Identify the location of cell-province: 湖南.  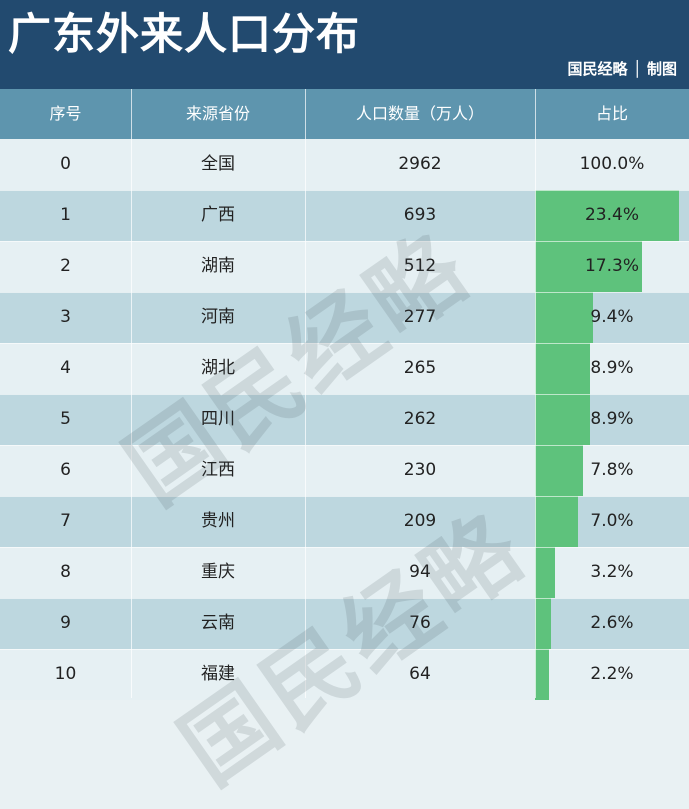
(218, 266).